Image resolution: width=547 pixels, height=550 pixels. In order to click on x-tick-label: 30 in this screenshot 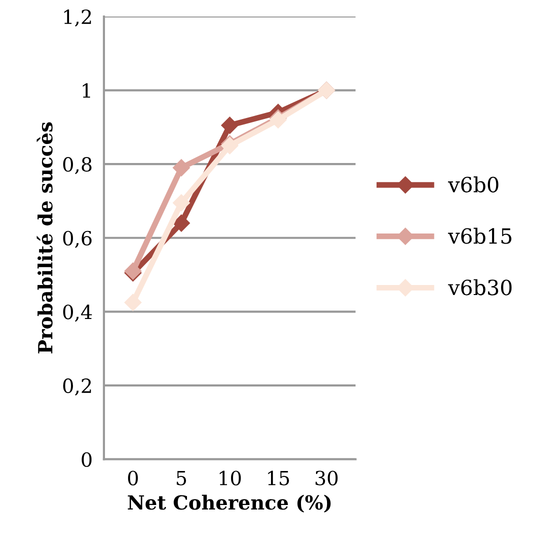, I will do `click(327, 478)`.